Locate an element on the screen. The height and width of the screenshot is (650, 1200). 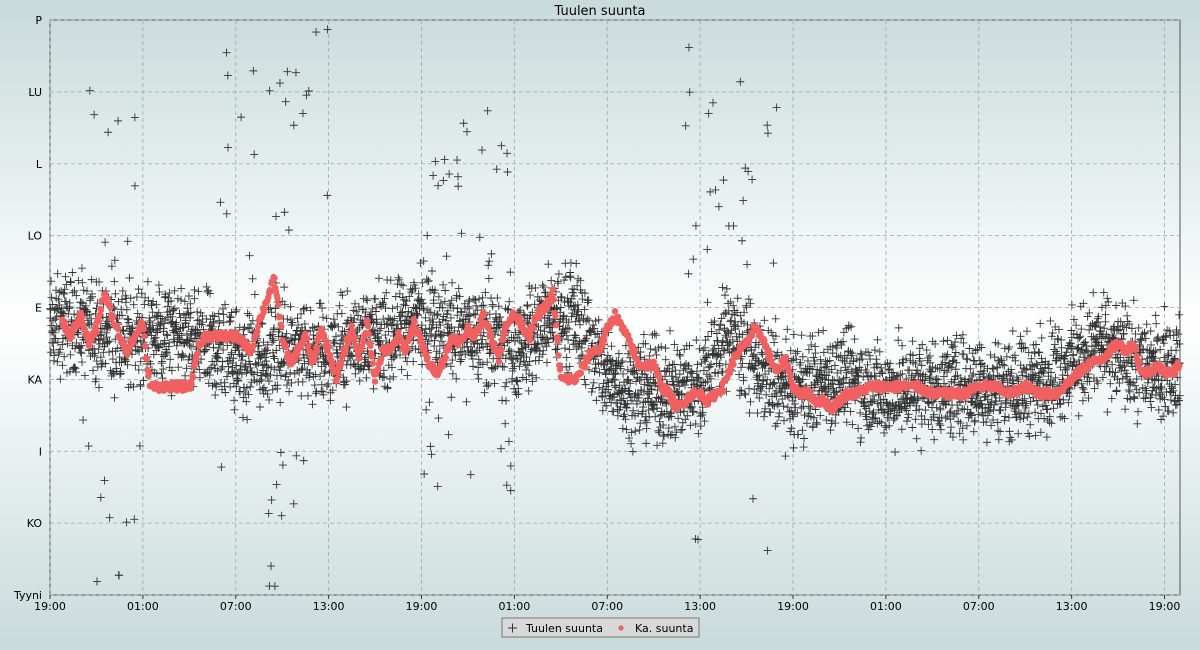
y-tick-label: P is located at coordinates (38, 20).